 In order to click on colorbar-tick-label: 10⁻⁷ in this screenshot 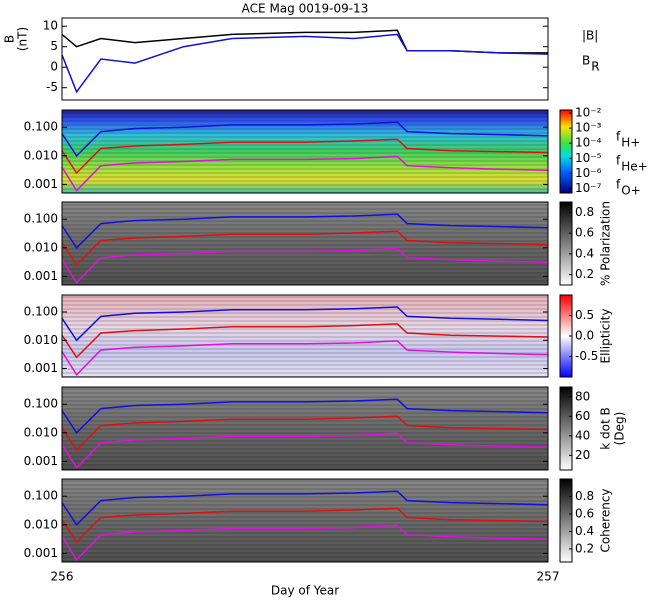, I will do `click(588, 188)`.